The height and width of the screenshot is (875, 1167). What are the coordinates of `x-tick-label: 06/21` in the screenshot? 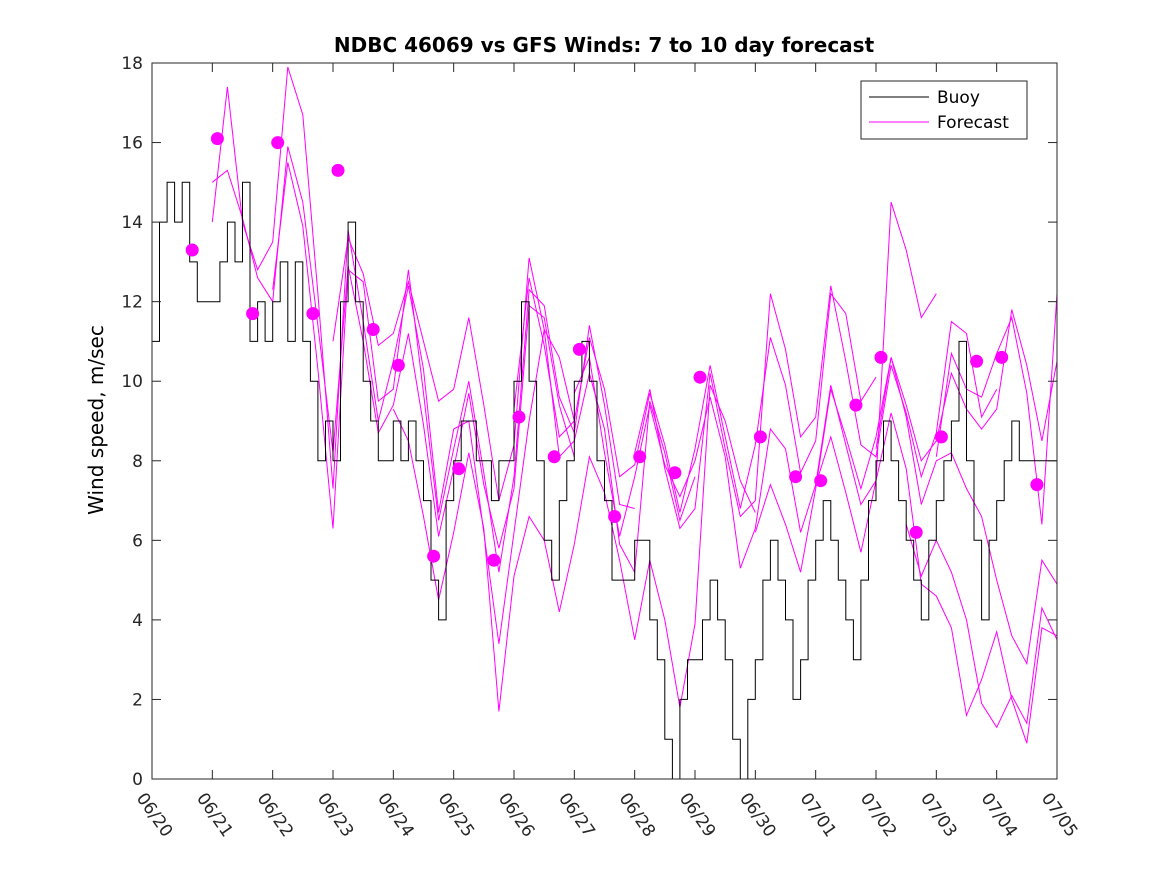 It's located at (214, 815).